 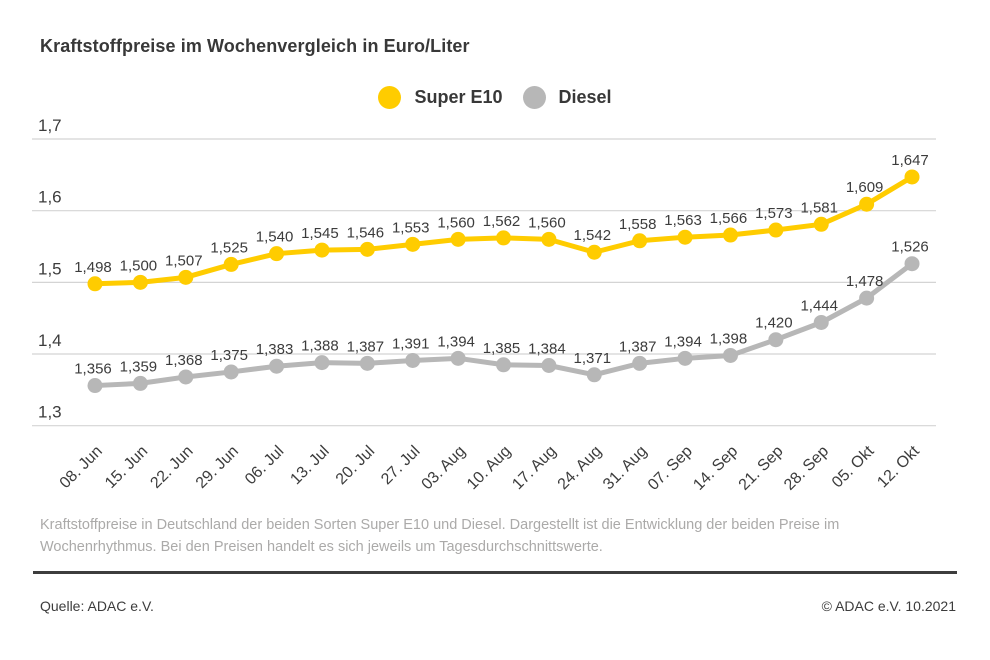 I want to click on data-point-label-diesel: 1,356, so click(x=93, y=369).